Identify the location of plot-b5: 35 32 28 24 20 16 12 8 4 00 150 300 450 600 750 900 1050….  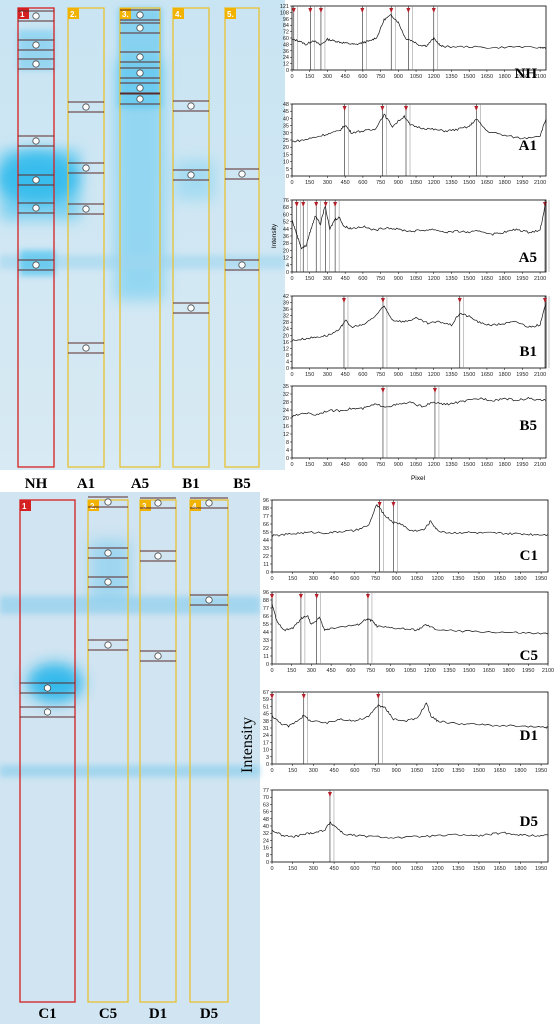
(415, 426).